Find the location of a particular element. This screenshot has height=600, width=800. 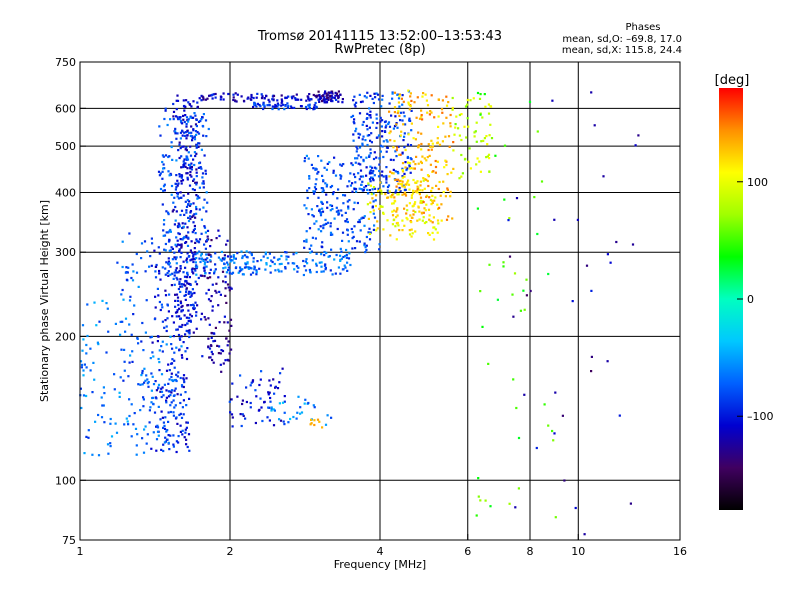

y-tick-label: 600 is located at coordinates (65, 108).